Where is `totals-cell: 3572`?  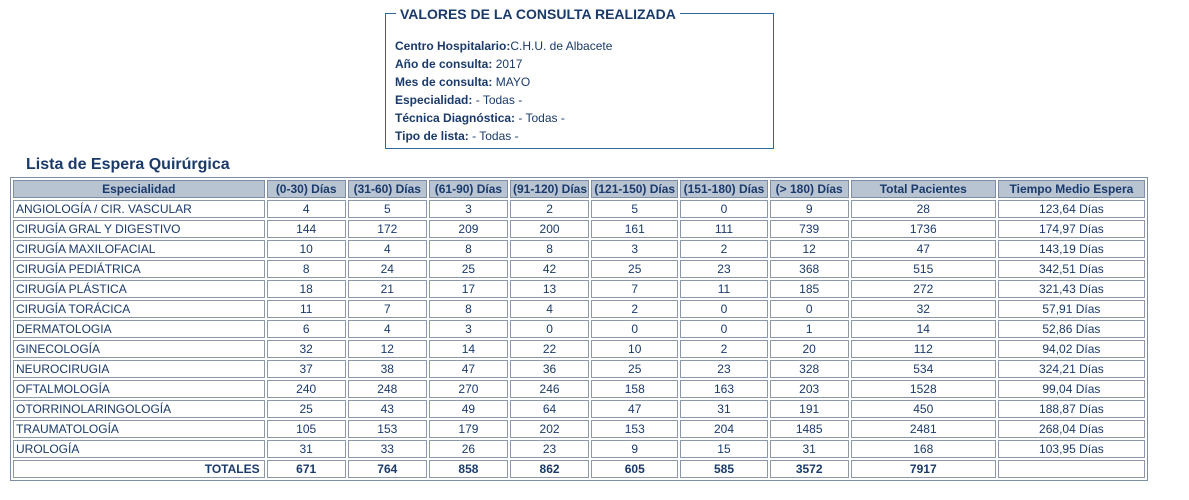
totals-cell: 3572 is located at coordinates (809, 469).